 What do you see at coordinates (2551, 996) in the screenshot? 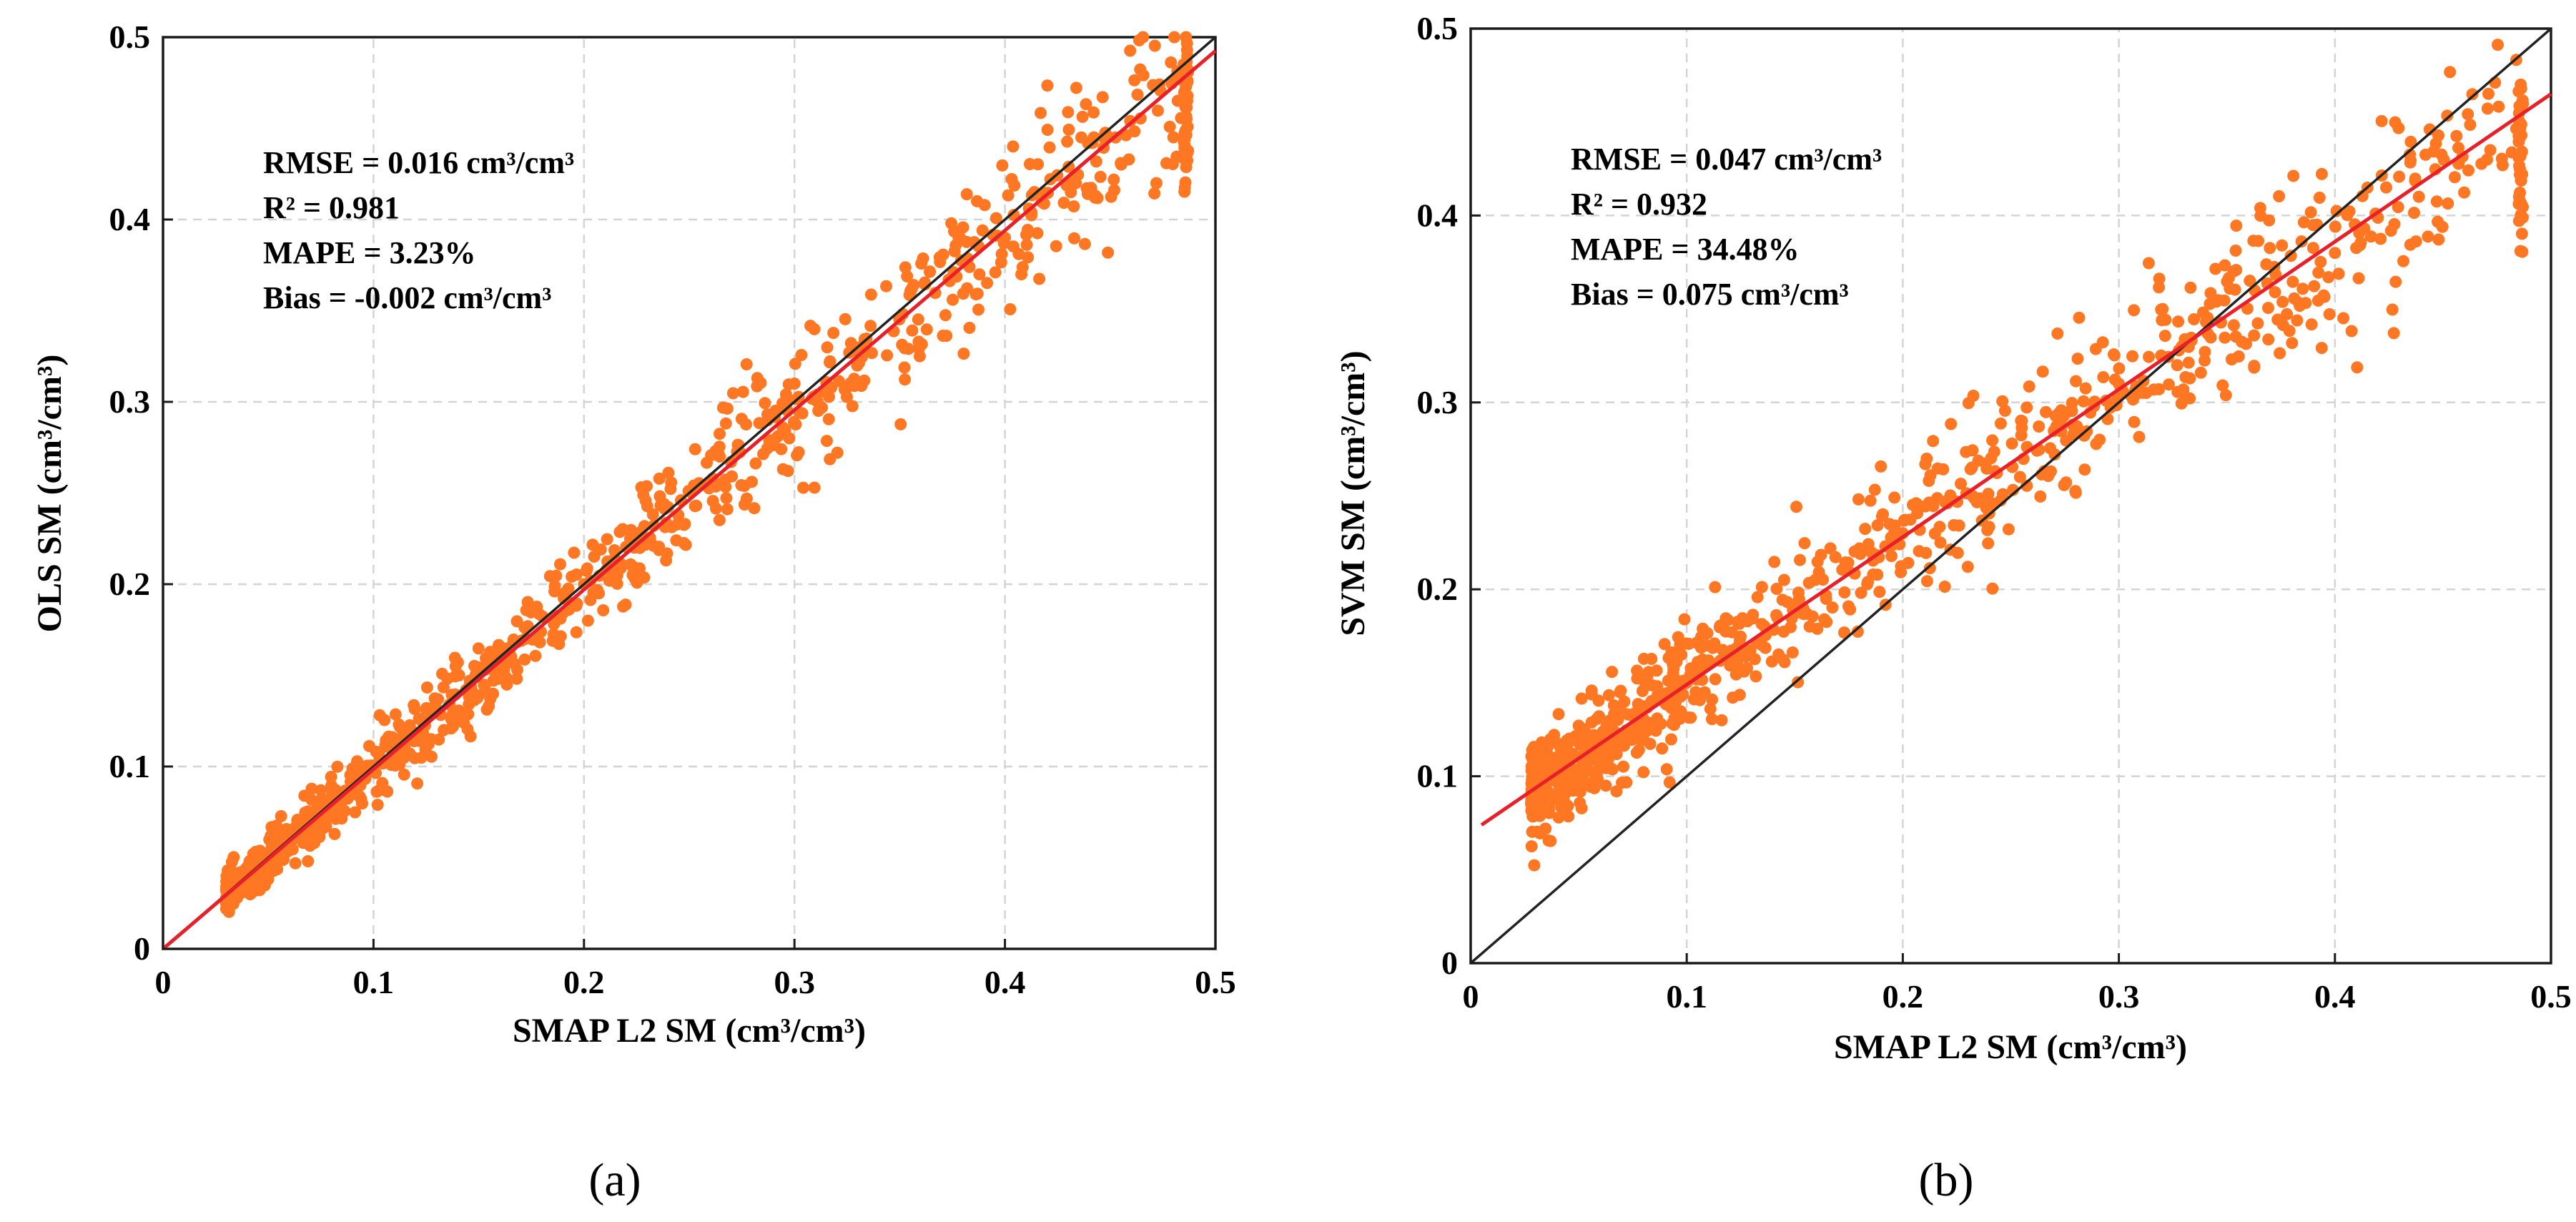
I see `x-tick-label: 0.5` at bounding box center [2551, 996].